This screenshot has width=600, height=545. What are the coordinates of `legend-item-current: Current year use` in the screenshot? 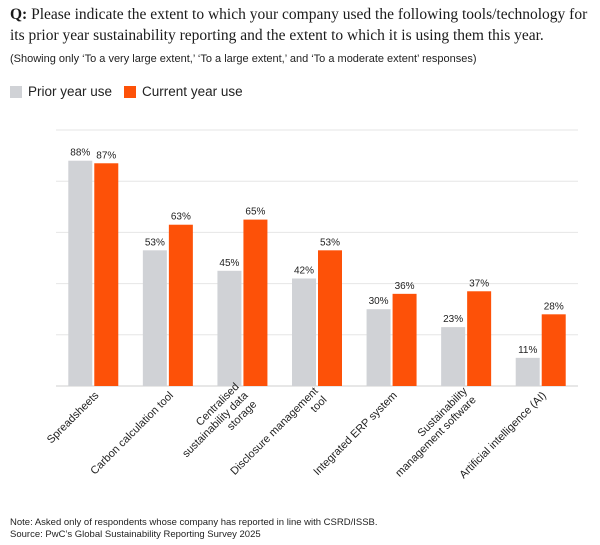 It's located at (183, 91).